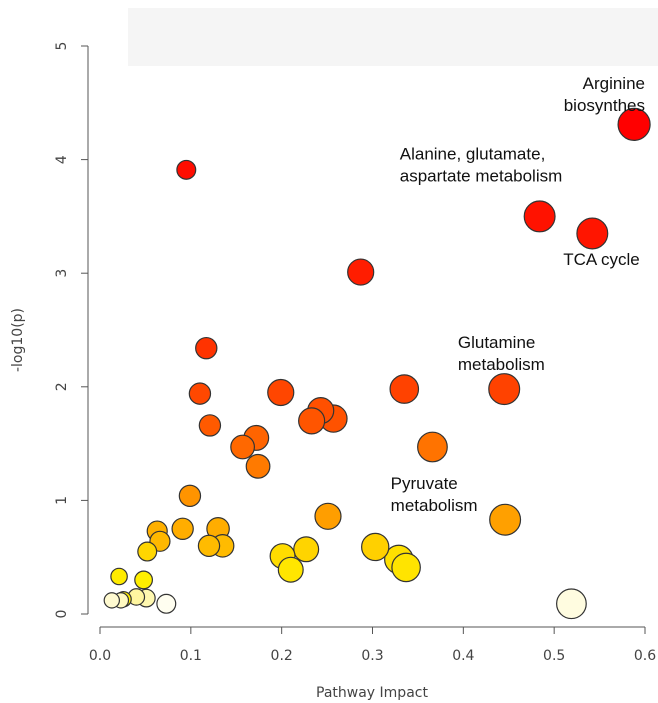  I want to click on x-tick-label: 0.0, so click(100, 656).